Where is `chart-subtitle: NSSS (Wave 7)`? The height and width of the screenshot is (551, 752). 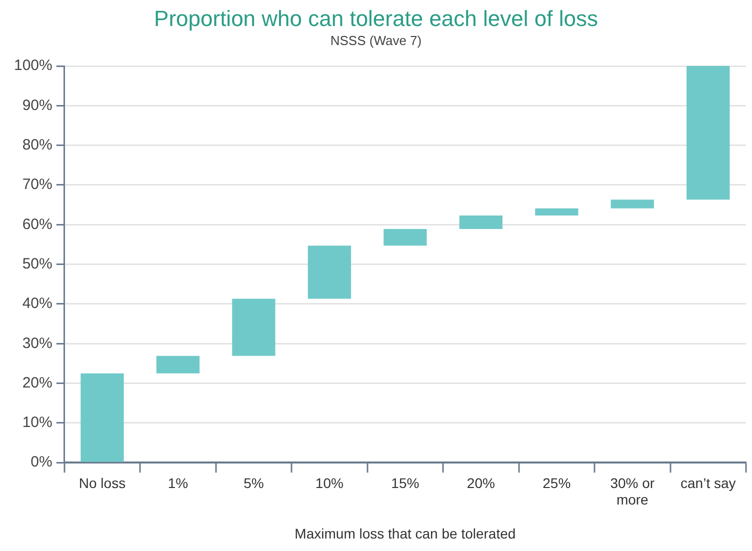
chart-subtitle: NSSS (Wave 7) is located at coordinates (376, 40).